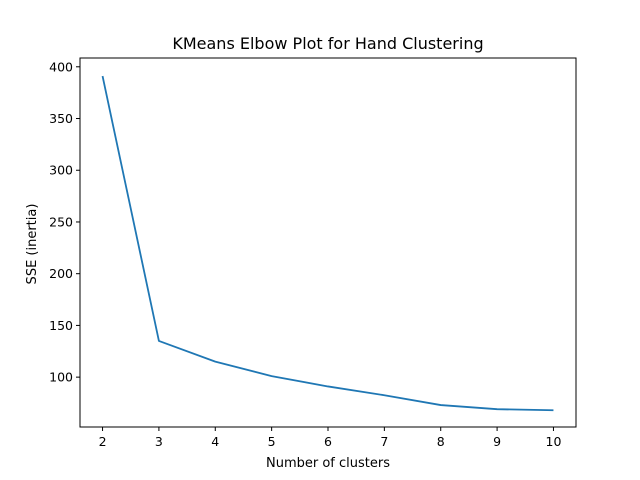 This screenshot has width=640, height=480. What do you see at coordinates (61, 377) in the screenshot?
I see `y-tick-label: 100` at bounding box center [61, 377].